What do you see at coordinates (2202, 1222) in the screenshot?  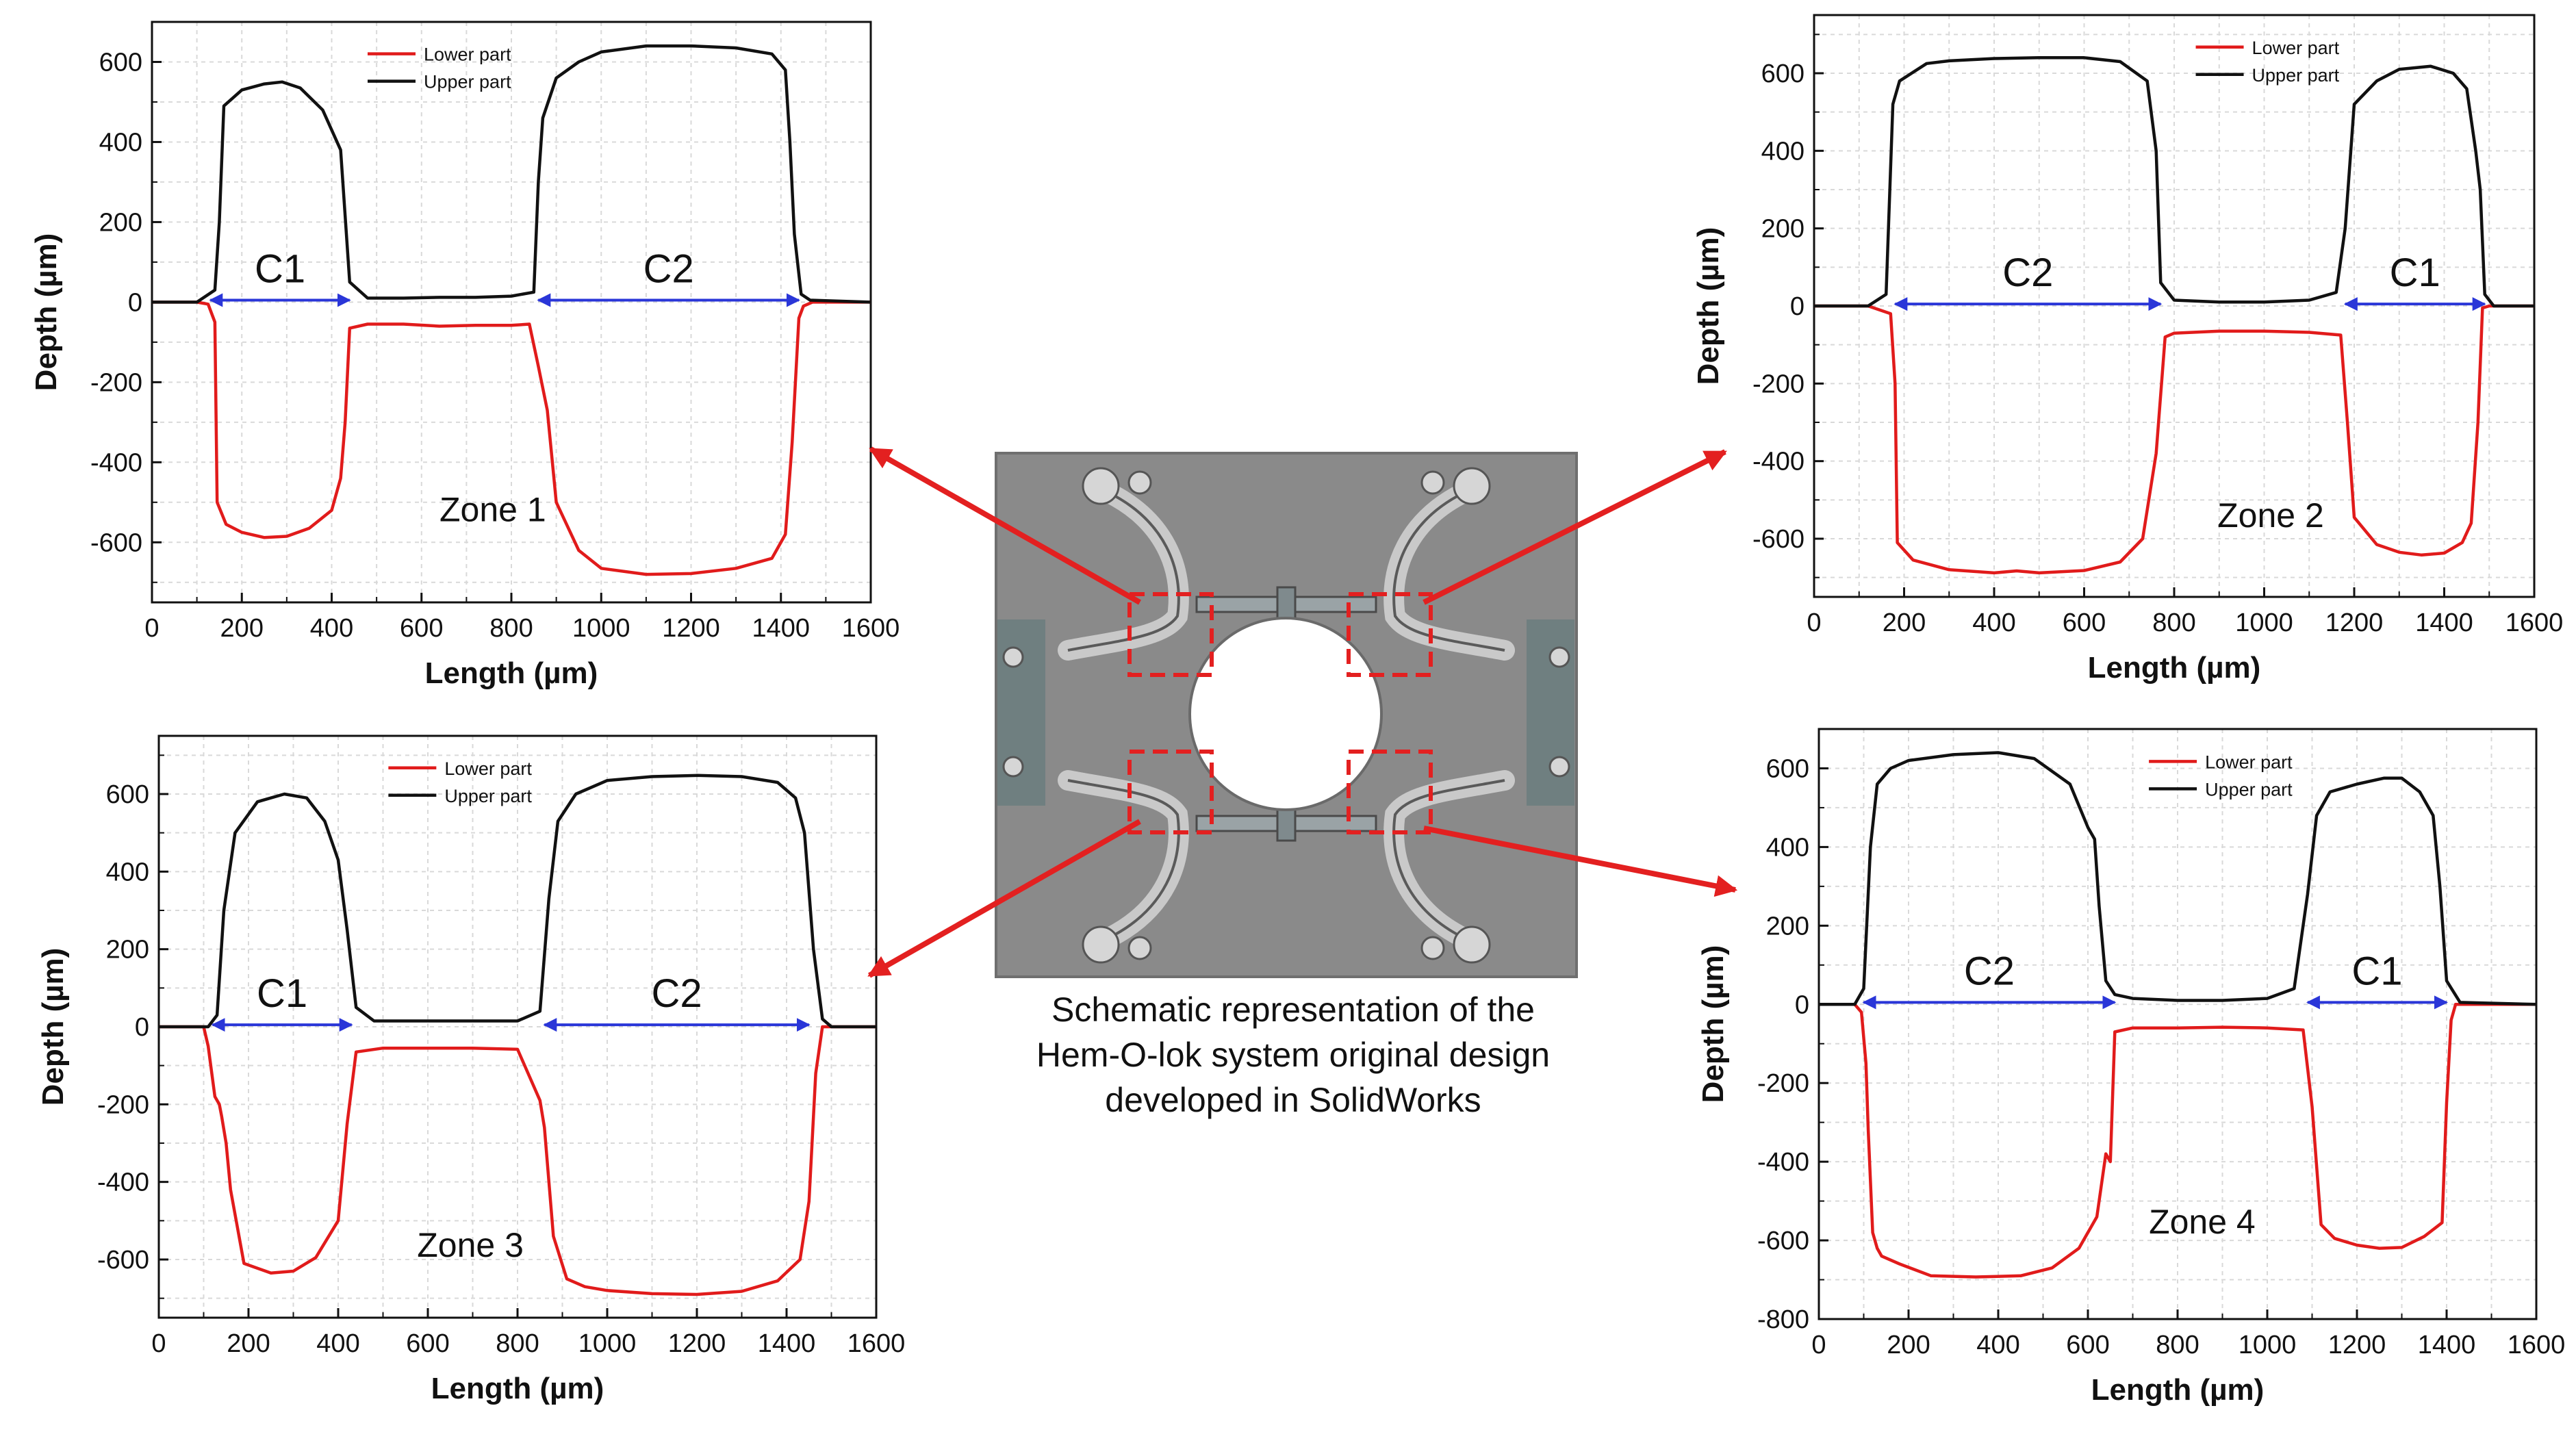 I see `zone-label: Zone 4` at bounding box center [2202, 1222].